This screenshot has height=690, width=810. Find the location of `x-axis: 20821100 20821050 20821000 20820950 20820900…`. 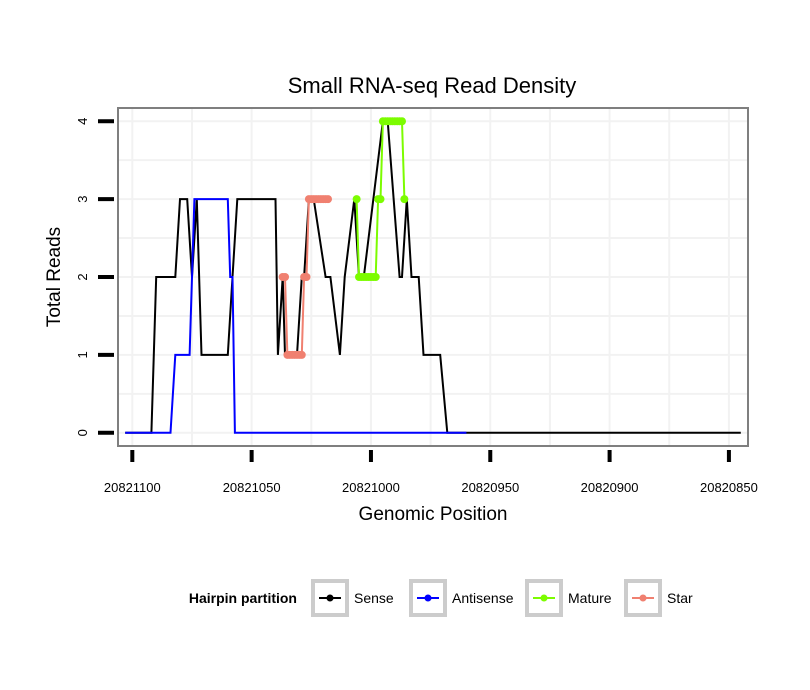

x-axis: 20821100 20821050 20821000 20820950 20820900… is located at coordinates (431, 472).